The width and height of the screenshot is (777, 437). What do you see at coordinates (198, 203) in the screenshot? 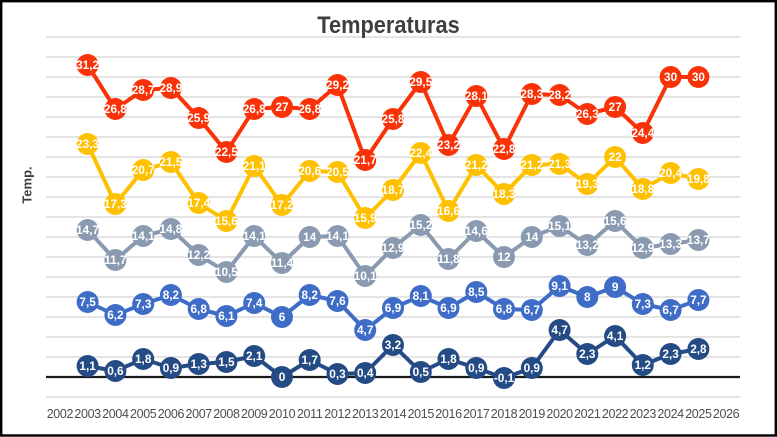
I see `svg-text: 17,4` at bounding box center [198, 203].